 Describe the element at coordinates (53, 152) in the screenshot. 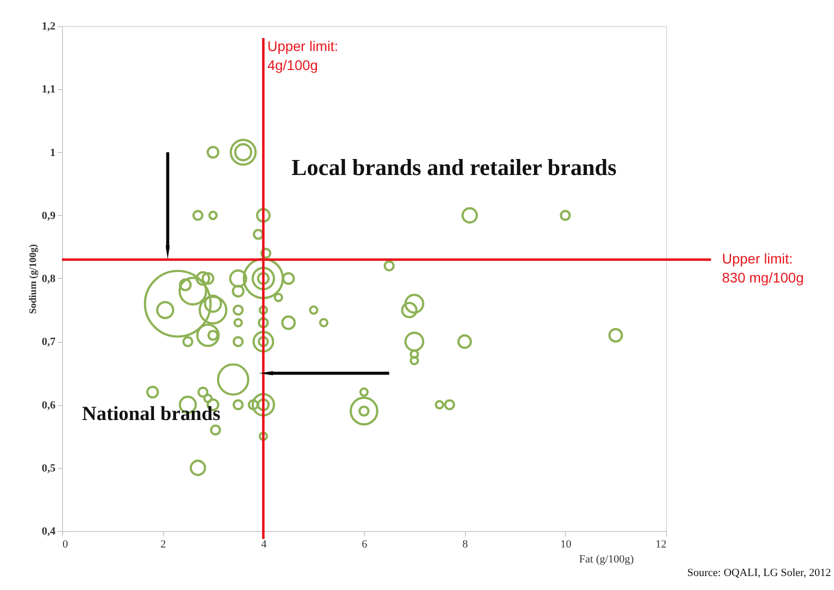

I see `y-tick-label: 1` at that location.